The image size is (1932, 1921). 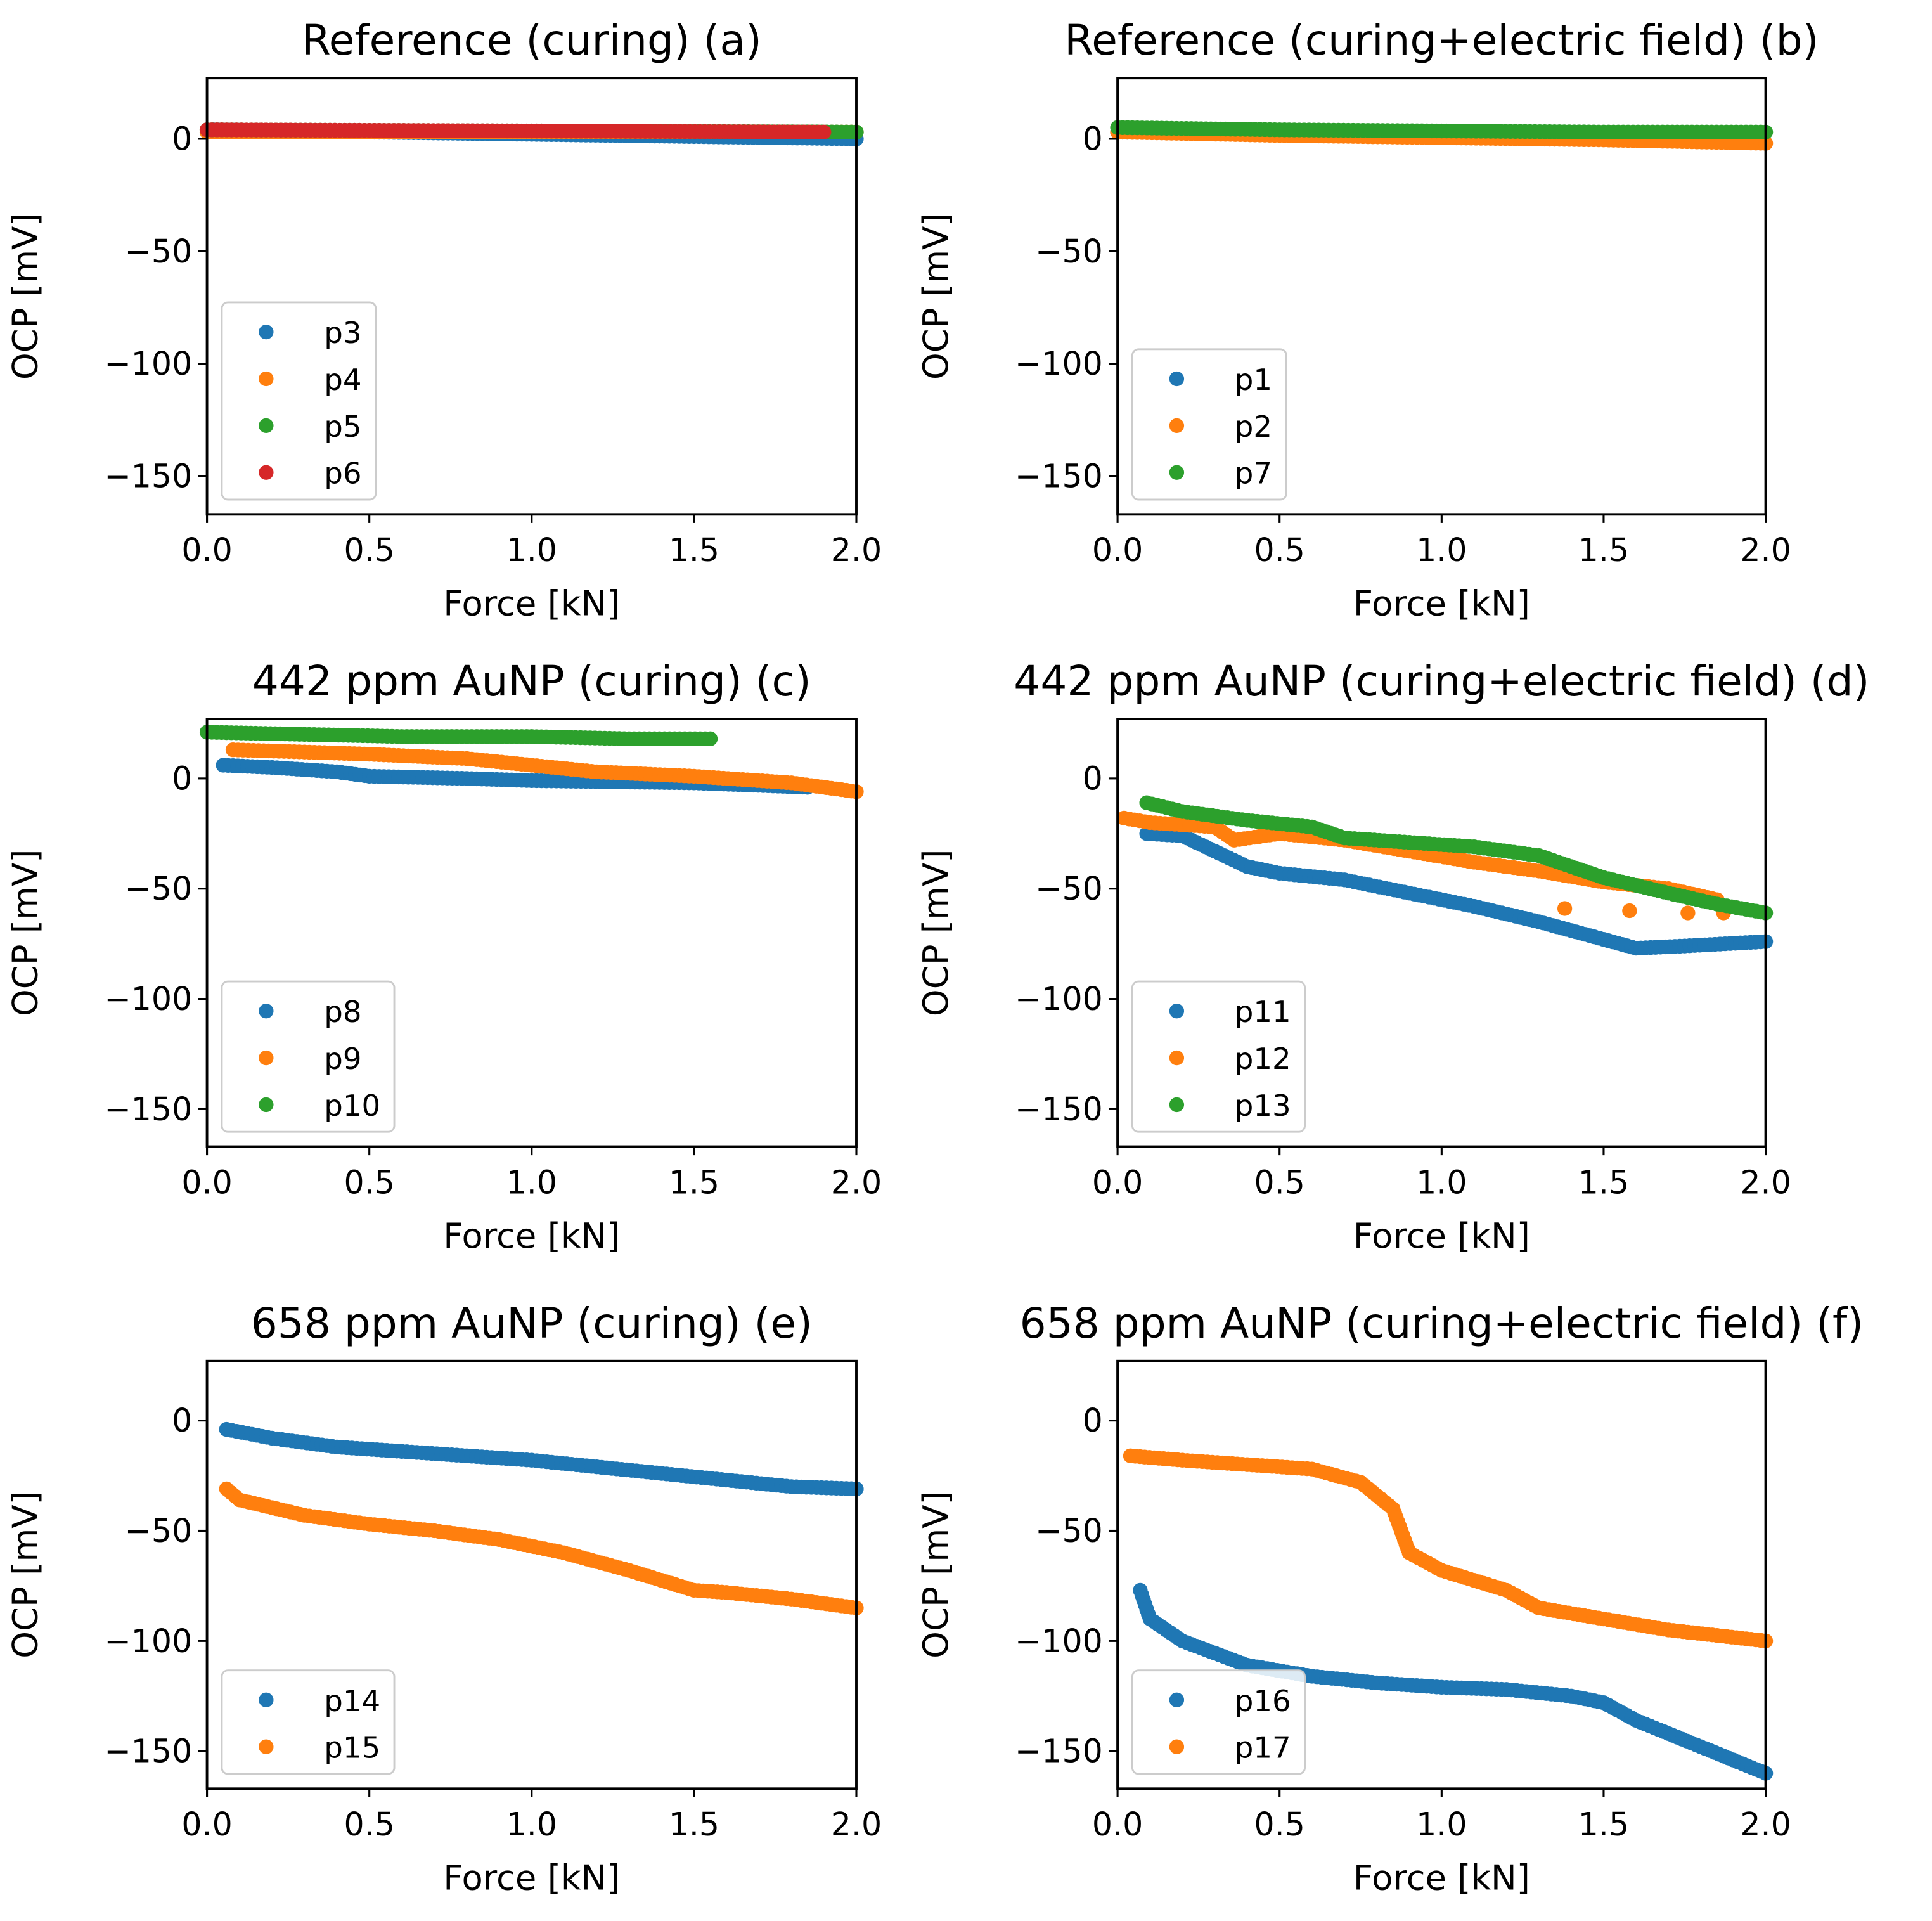 What do you see at coordinates (352, 1106) in the screenshot?
I see `legend-label: p10` at bounding box center [352, 1106].